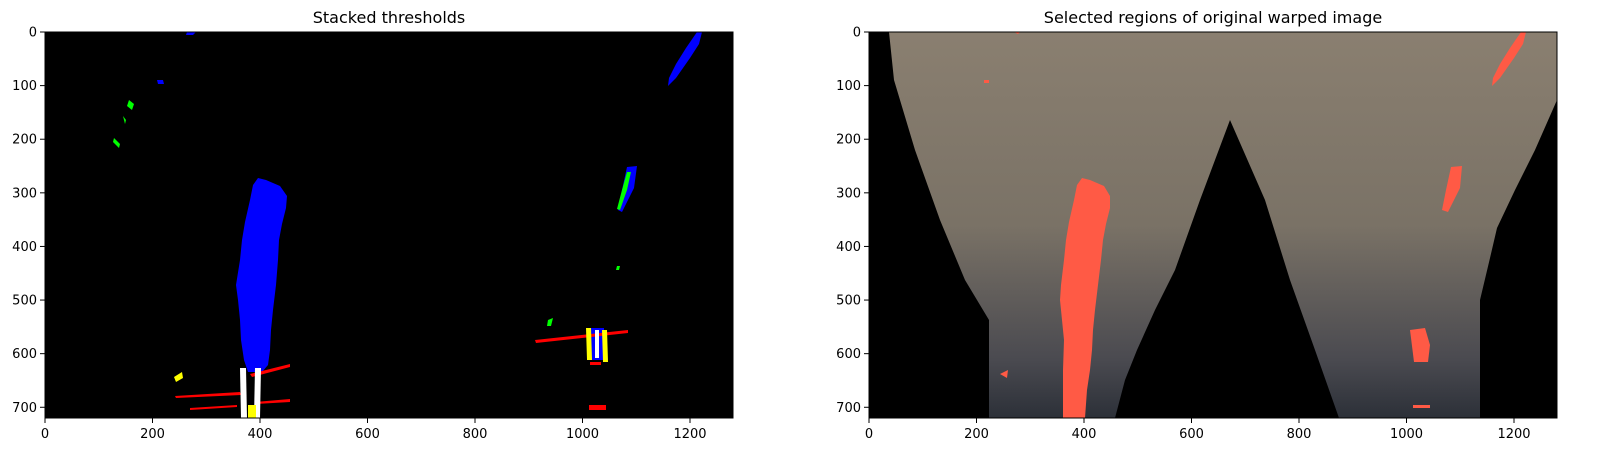 The image size is (1609, 462). What do you see at coordinates (857, 33) in the screenshot?
I see `panel-2-y-tick-label: 0` at bounding box center [857, 33].